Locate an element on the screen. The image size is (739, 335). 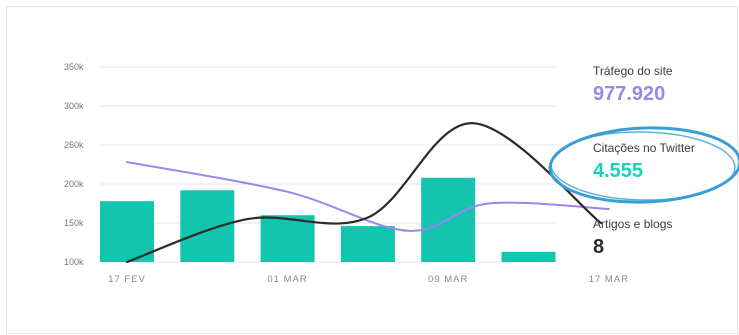
articles-value: 8 is located at coordinates (599, 247).